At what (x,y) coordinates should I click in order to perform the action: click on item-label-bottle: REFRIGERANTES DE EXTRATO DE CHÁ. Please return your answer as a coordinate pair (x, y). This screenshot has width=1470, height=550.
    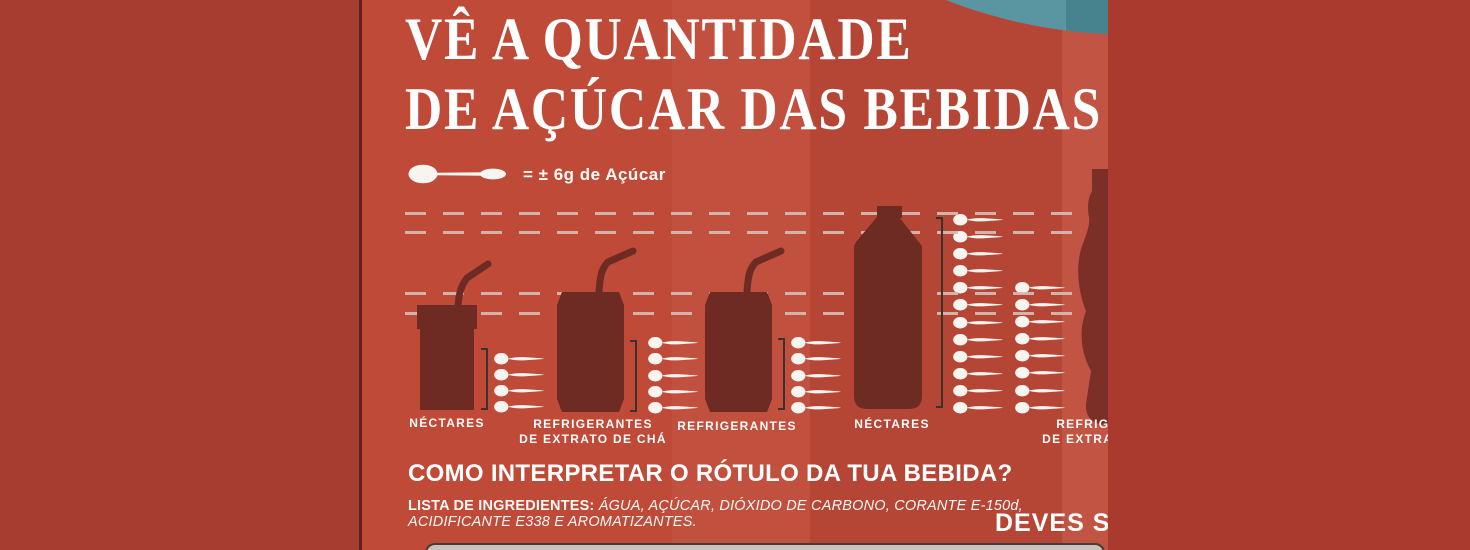
    Looking at the image, I should click on (1062, 431).